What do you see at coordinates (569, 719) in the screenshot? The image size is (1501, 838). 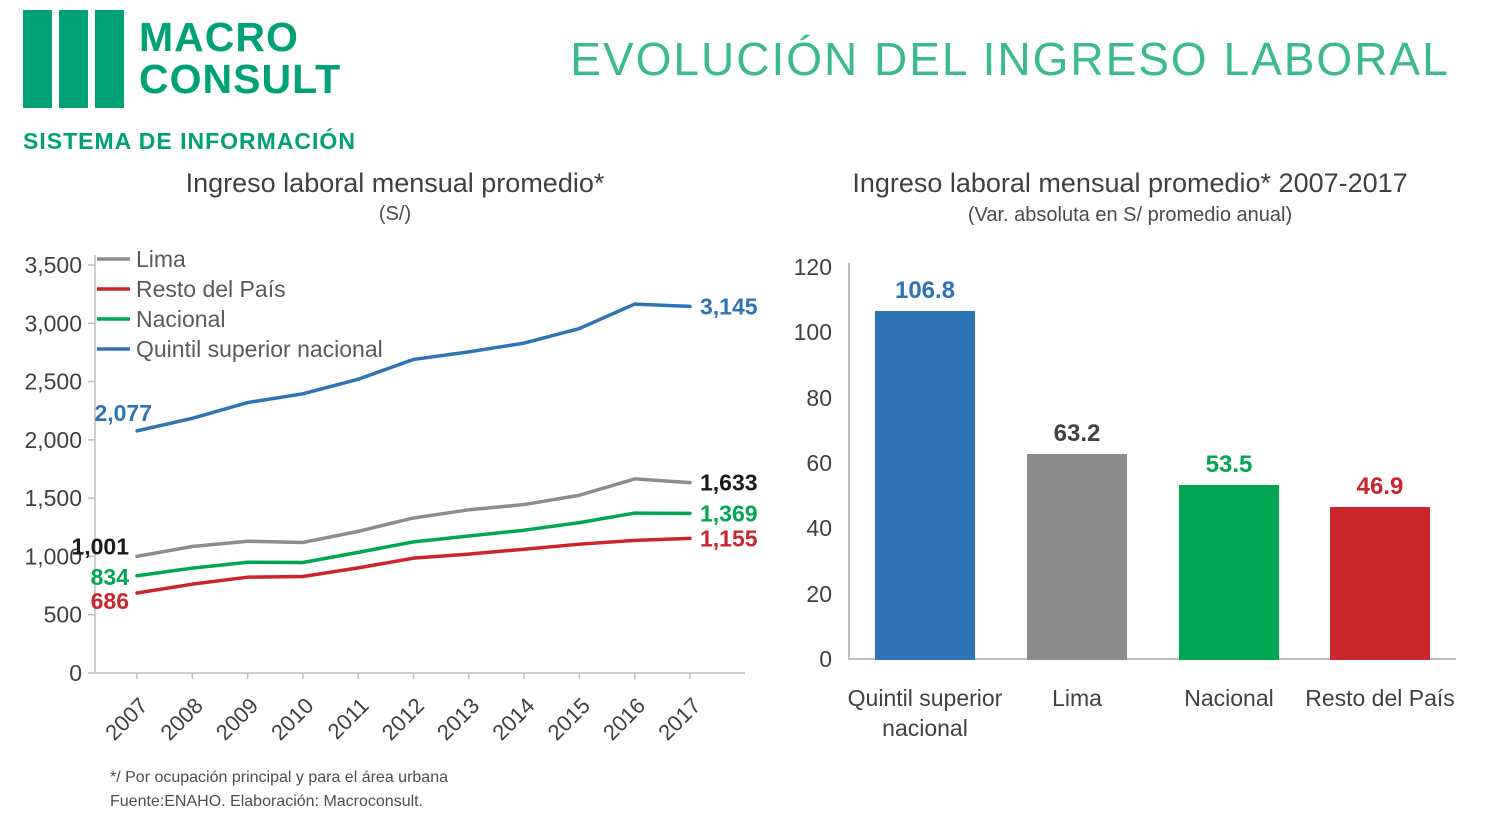 I see `x-tick-label: 2015` at bounding box center [569, 719].